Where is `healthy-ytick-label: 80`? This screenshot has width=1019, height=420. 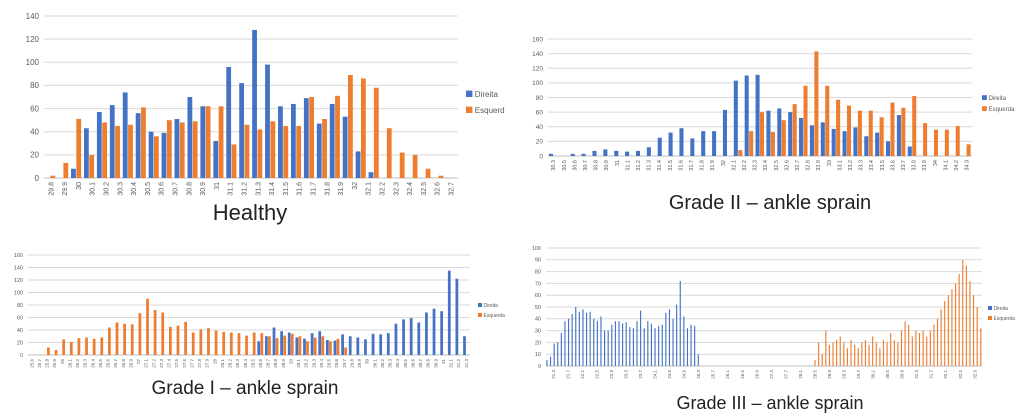 healthy-ytick-label: 80 is located at coordinates (34, 85).